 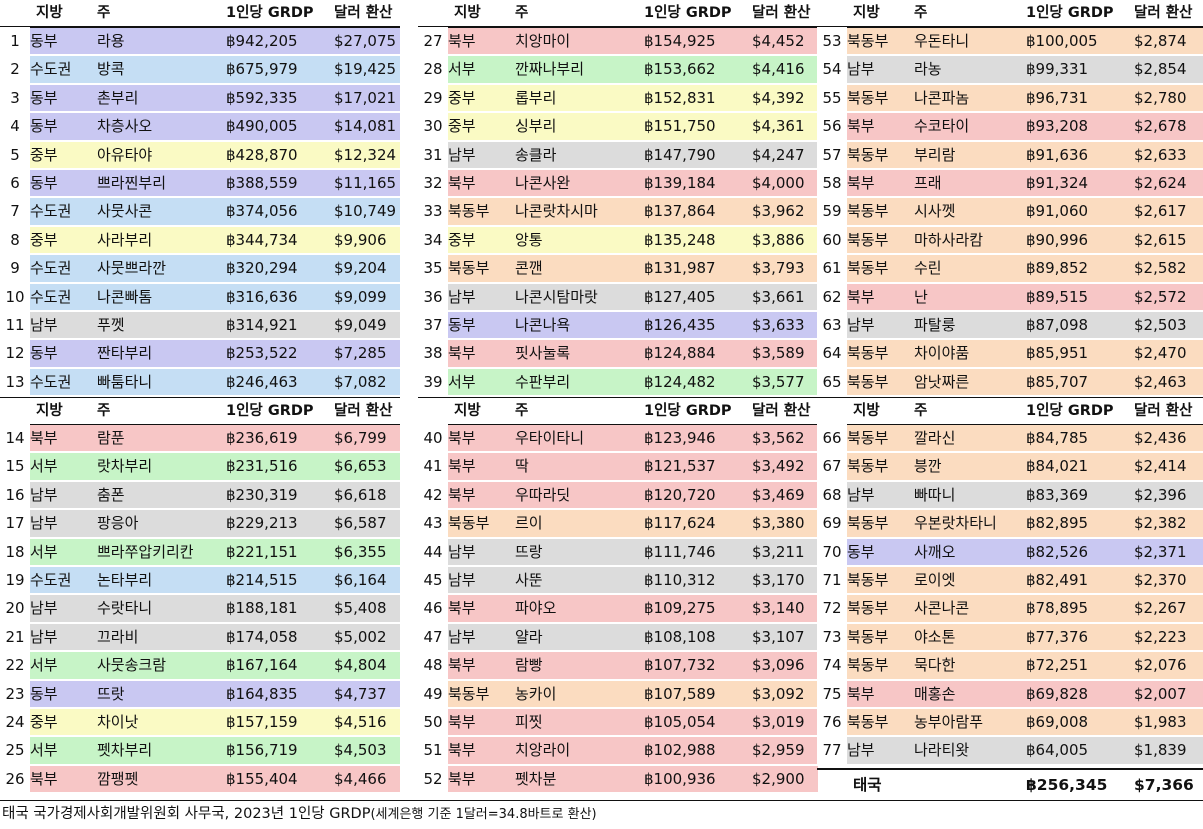 What do you see at coordinates (1160, 693) in the screenshot?
I see `usd-cell: $2,007` at bounding box center [1160, 693].